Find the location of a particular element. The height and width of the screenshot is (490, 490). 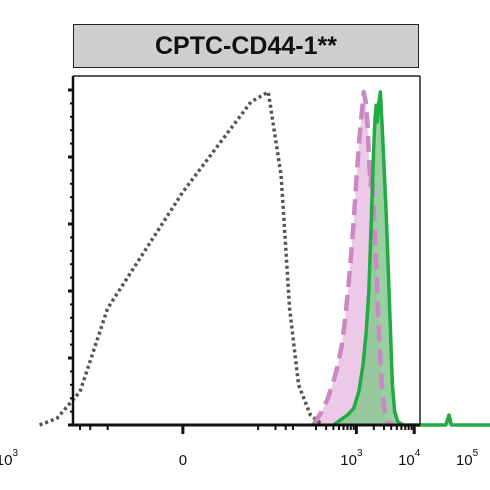

x-tick-label: -103 is located at coordinates (9, 458).